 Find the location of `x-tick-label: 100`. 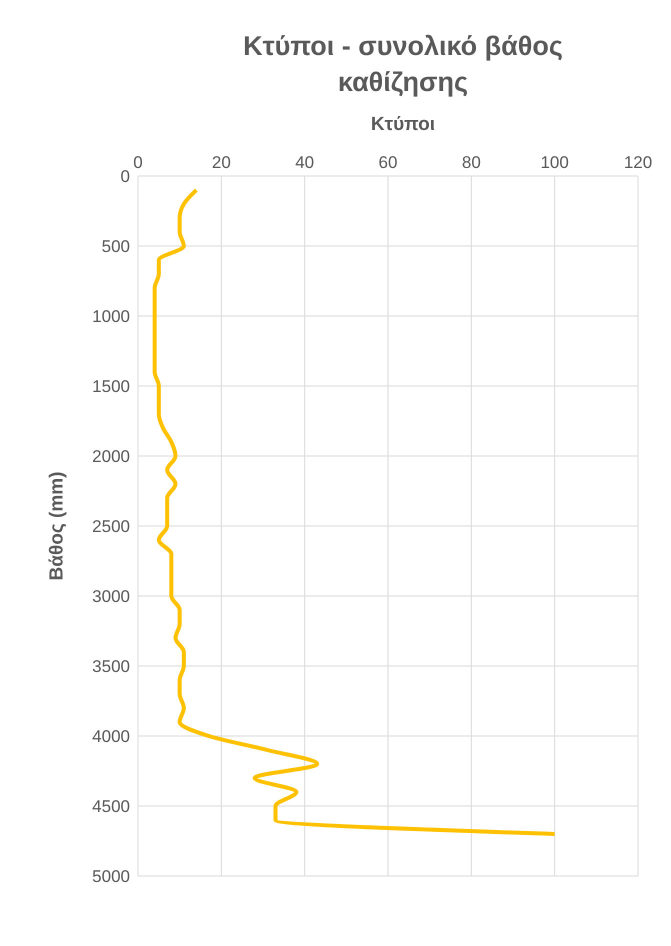

x-tick-label: 100 is located at coordinates (554, 162).